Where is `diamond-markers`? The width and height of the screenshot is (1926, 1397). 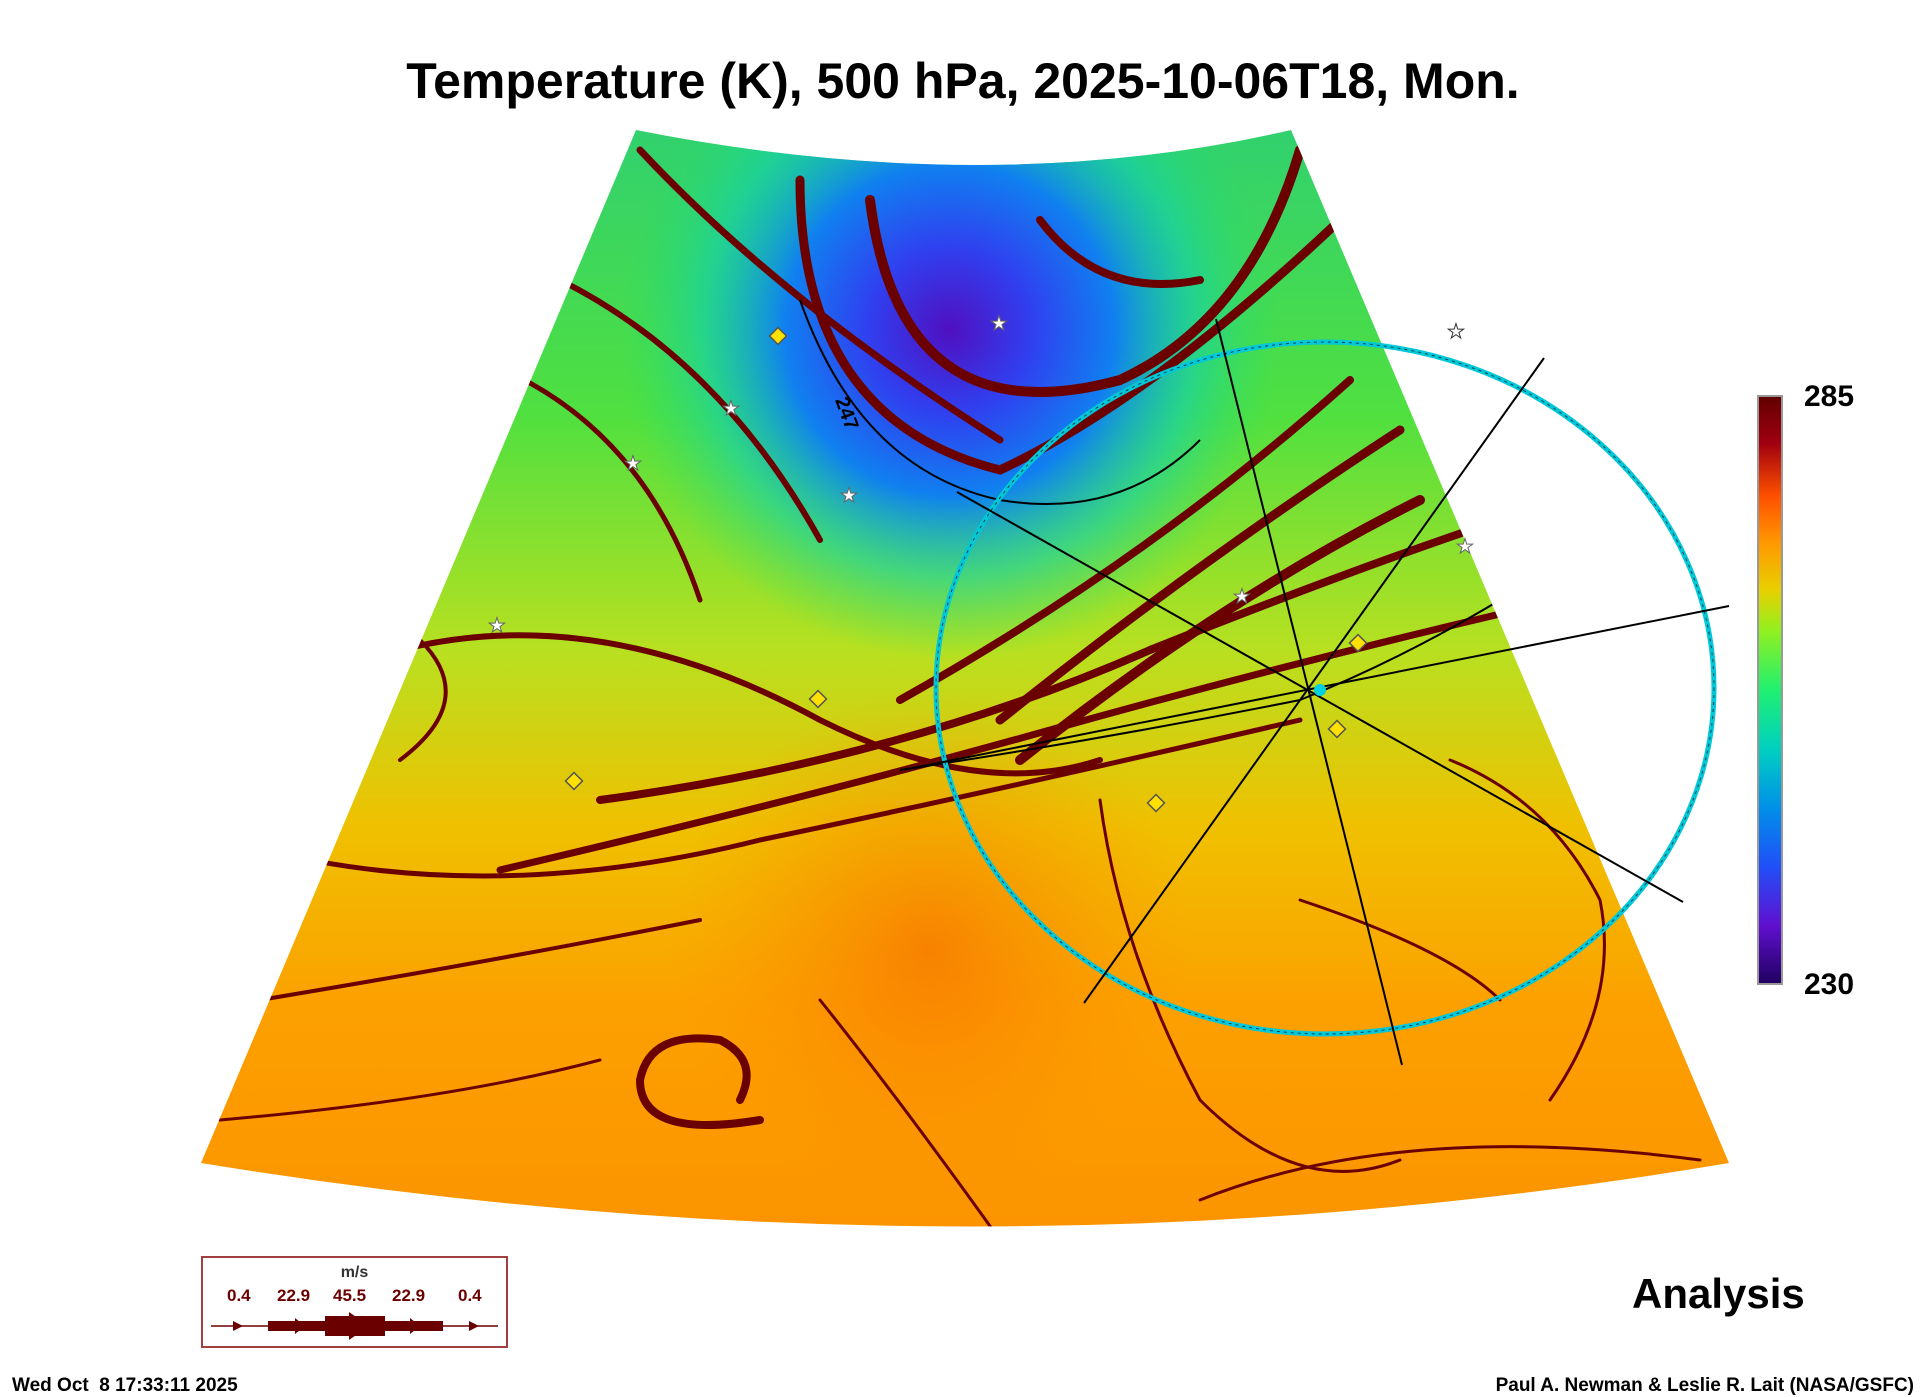 diamond-markers is located at coordinates (966, 569).